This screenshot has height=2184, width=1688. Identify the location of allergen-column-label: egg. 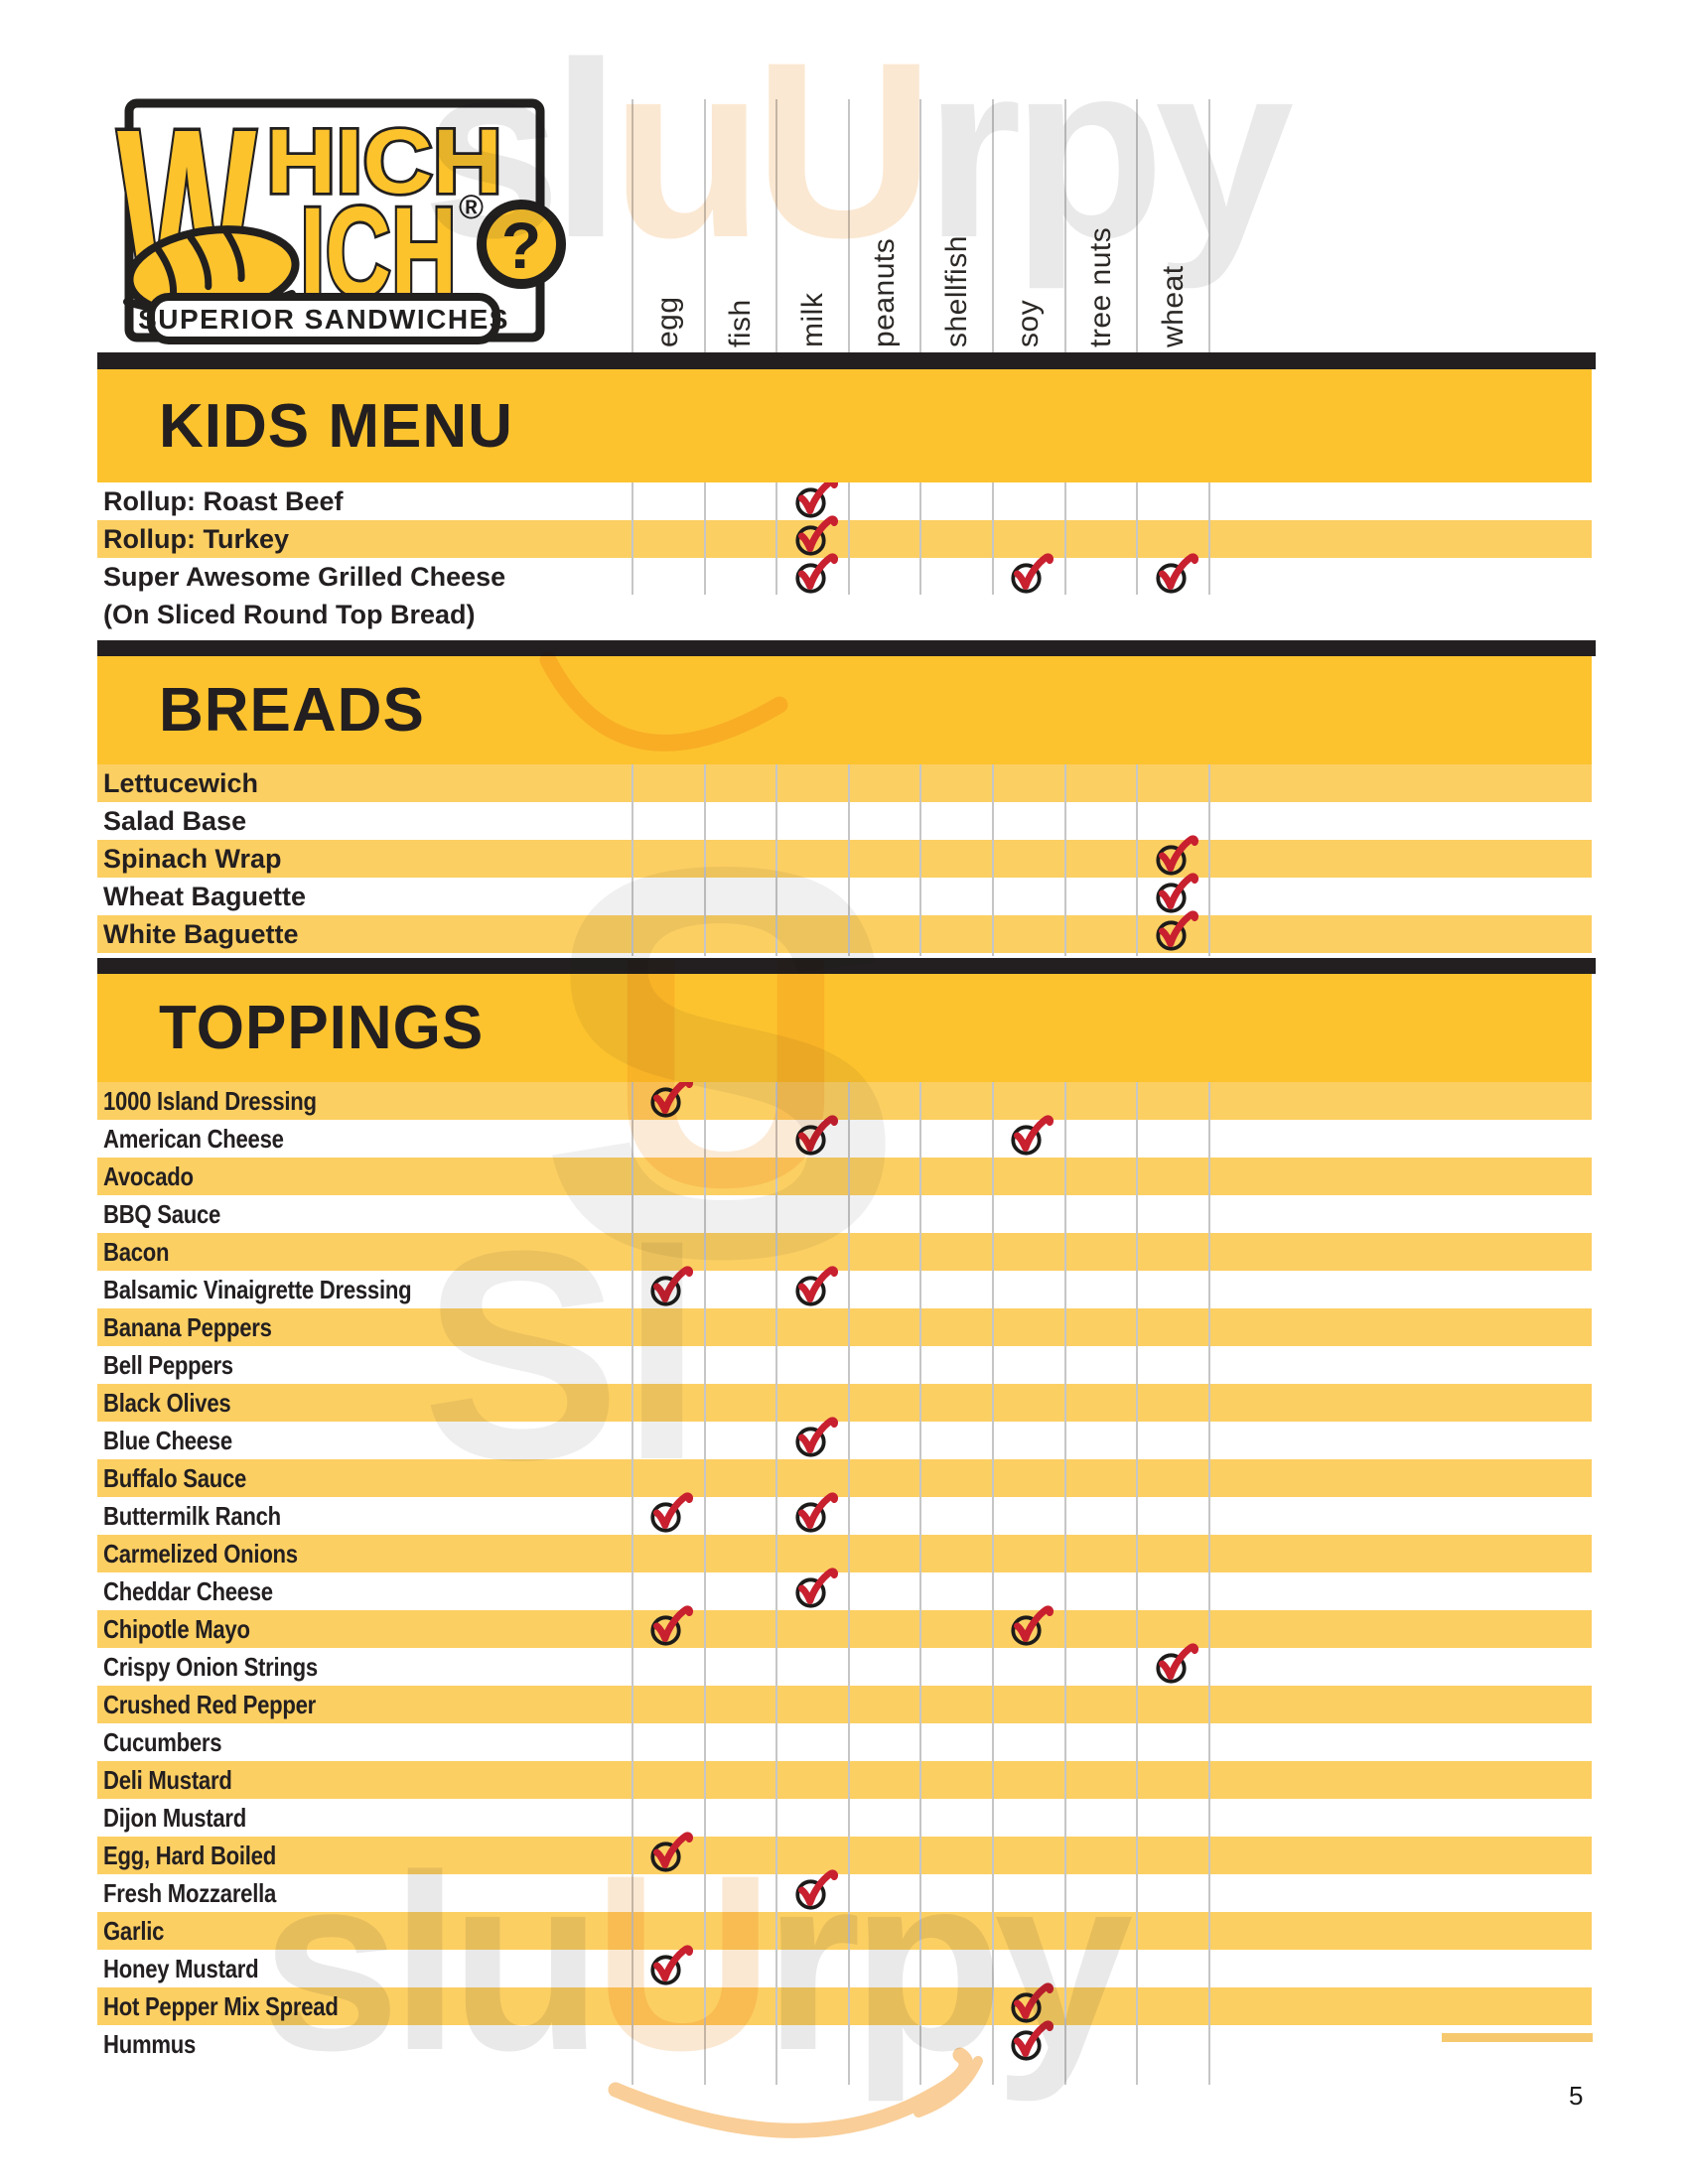
(668, 321).